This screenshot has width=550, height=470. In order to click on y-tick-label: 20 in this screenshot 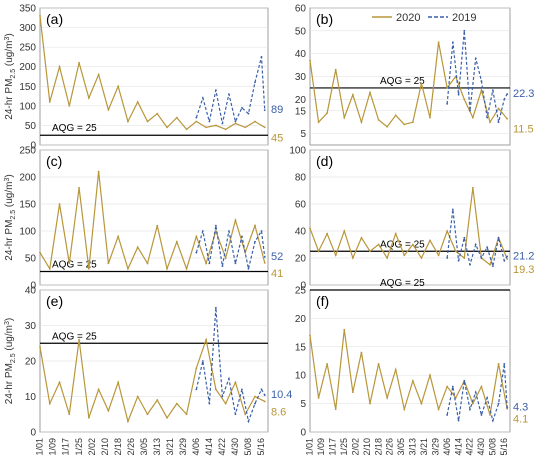, I will do `click(31, 362)`.